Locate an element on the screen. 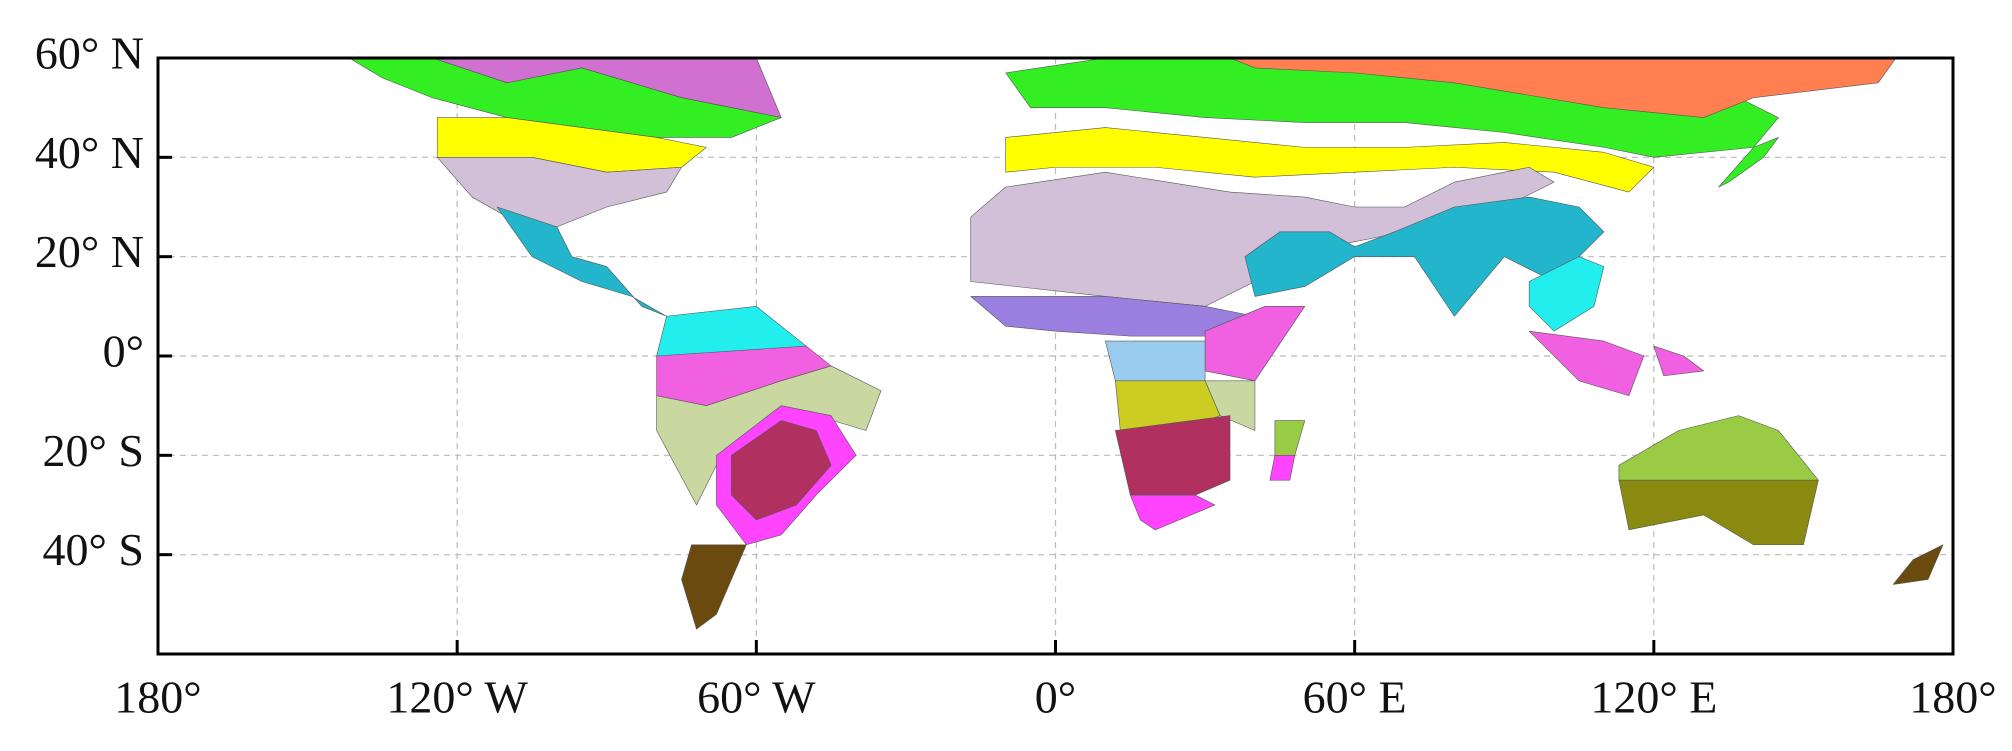 This screenshot has width=2012, height=751. y-tick-label: 60° N is located at coordinates (89, 53).